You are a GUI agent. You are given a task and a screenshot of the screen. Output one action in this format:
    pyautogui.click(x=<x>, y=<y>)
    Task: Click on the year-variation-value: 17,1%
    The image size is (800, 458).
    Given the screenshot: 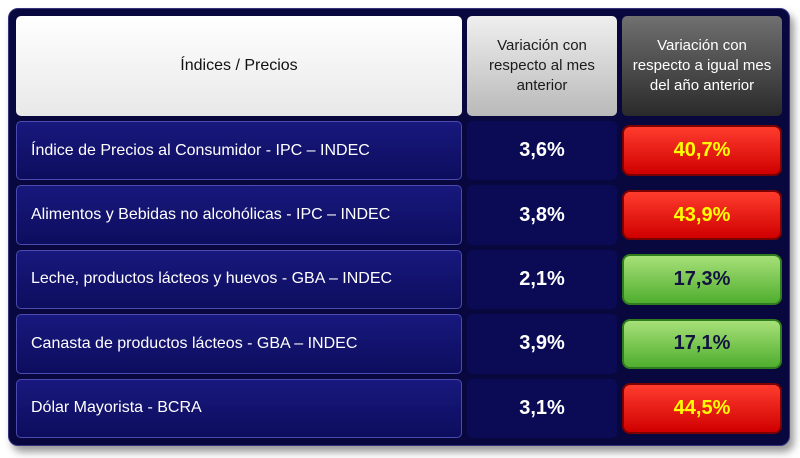 What is the action you would take?
    pyautogui.click(x=702, y=343)
    